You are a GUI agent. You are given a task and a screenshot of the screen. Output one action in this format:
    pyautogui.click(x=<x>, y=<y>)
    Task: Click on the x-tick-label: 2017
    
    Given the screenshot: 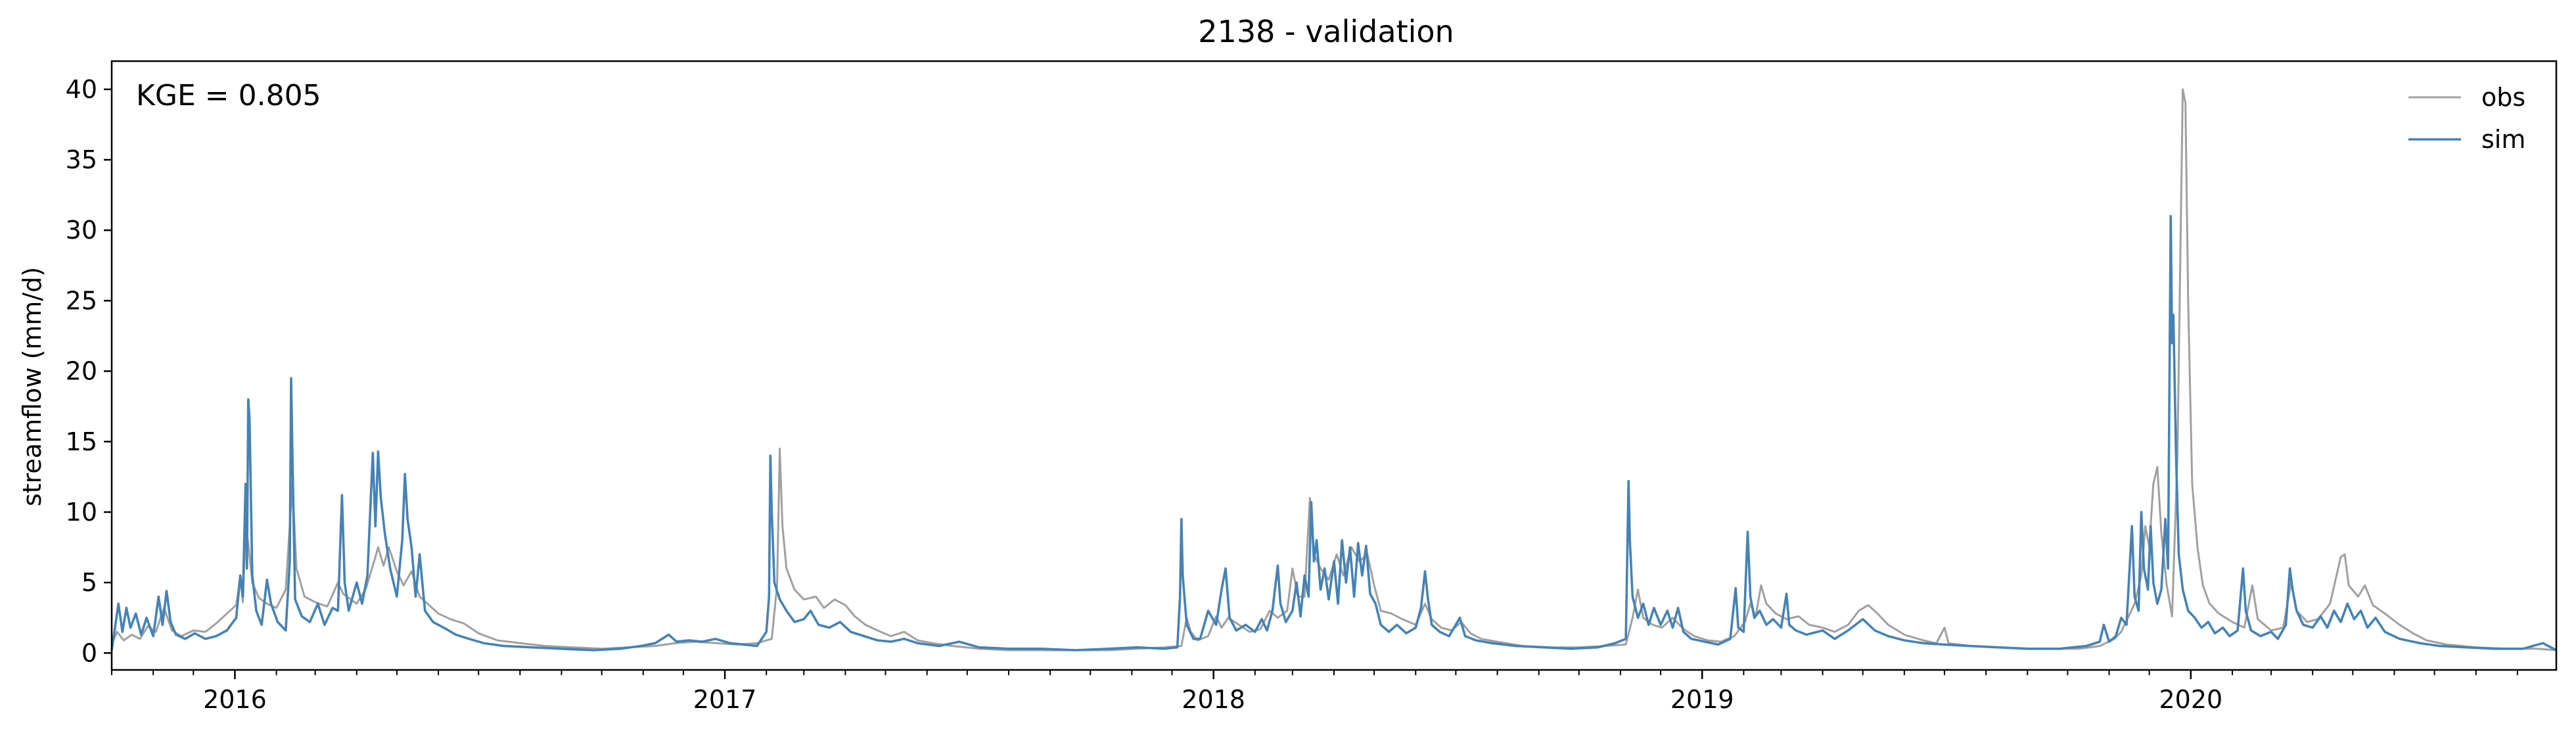 What is the action you would take?
    pyautogui.click(x=725, y=700)
    